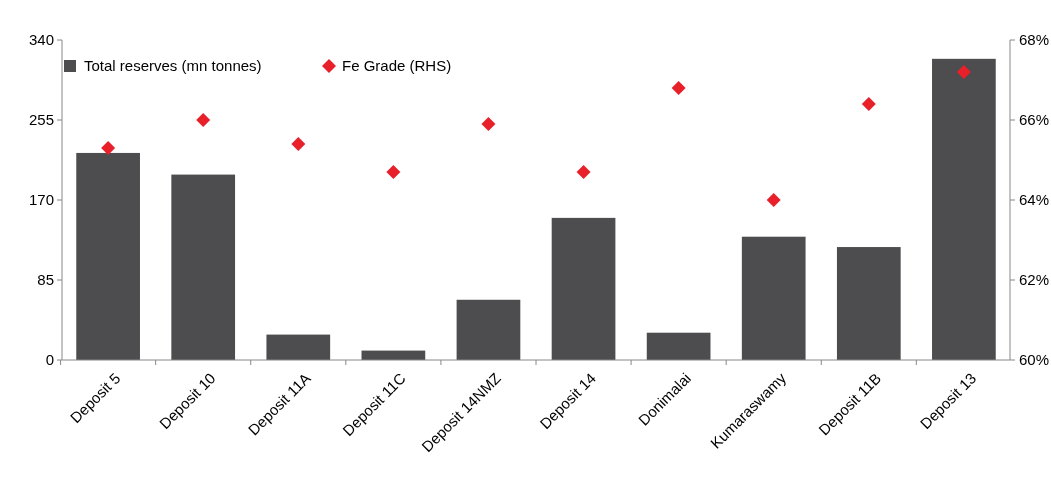 Image resolution: width=1051 pixels, height=483 pixels. I want to click on y-tick-label: 340, so click(41, 40).